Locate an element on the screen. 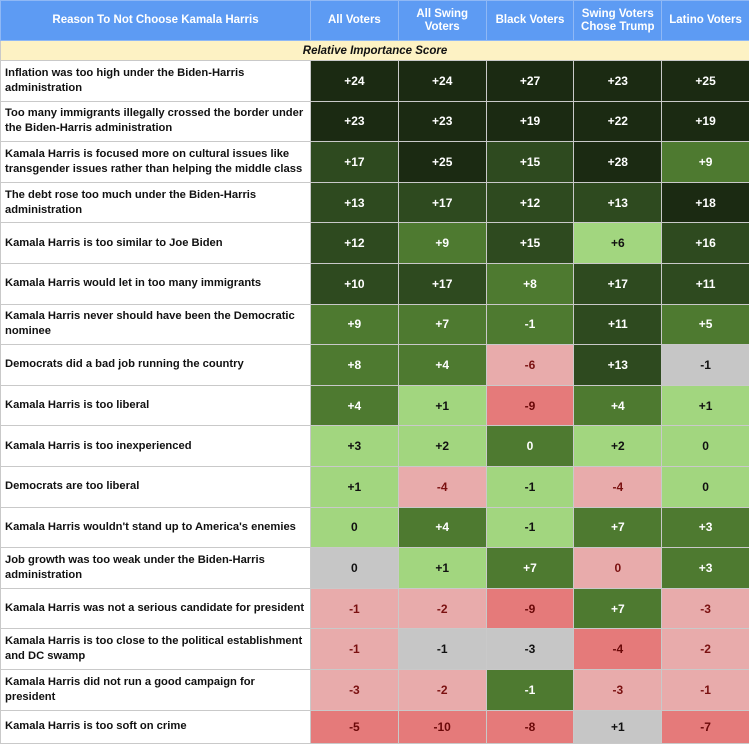 Image resolution: width=749 pixels, height=749 pixels. header-black-voters: Black Voters is located at coordinates (530, 20).